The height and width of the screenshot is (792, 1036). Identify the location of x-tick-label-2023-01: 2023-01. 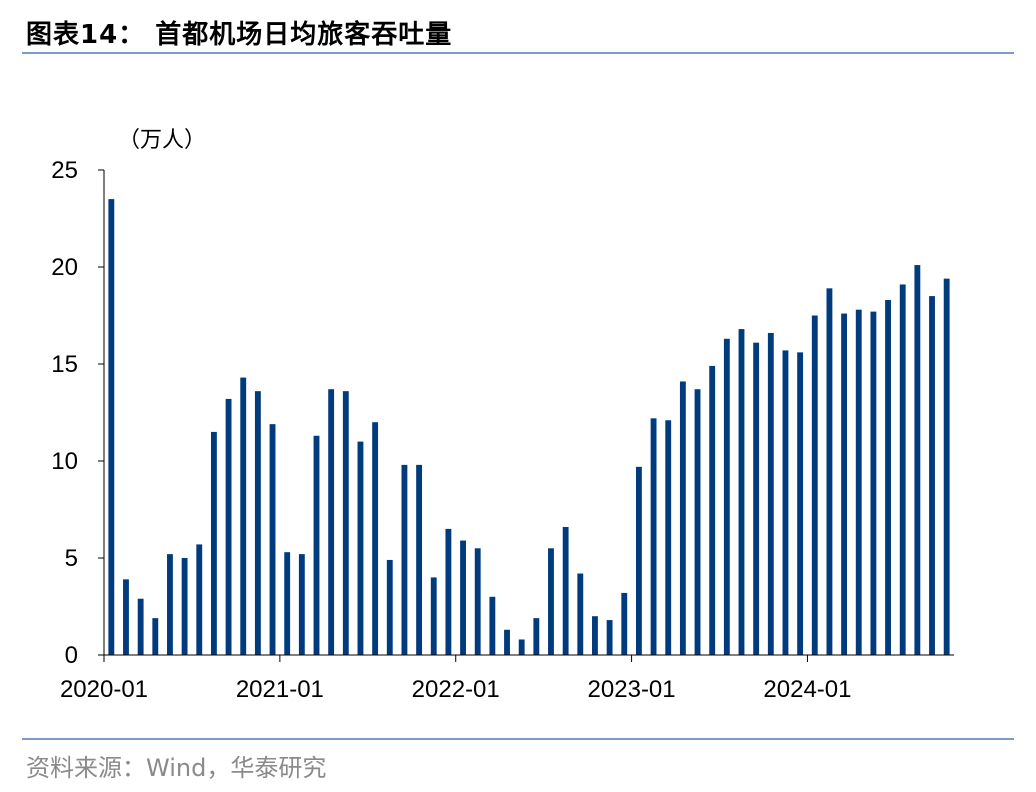
(632, 689).